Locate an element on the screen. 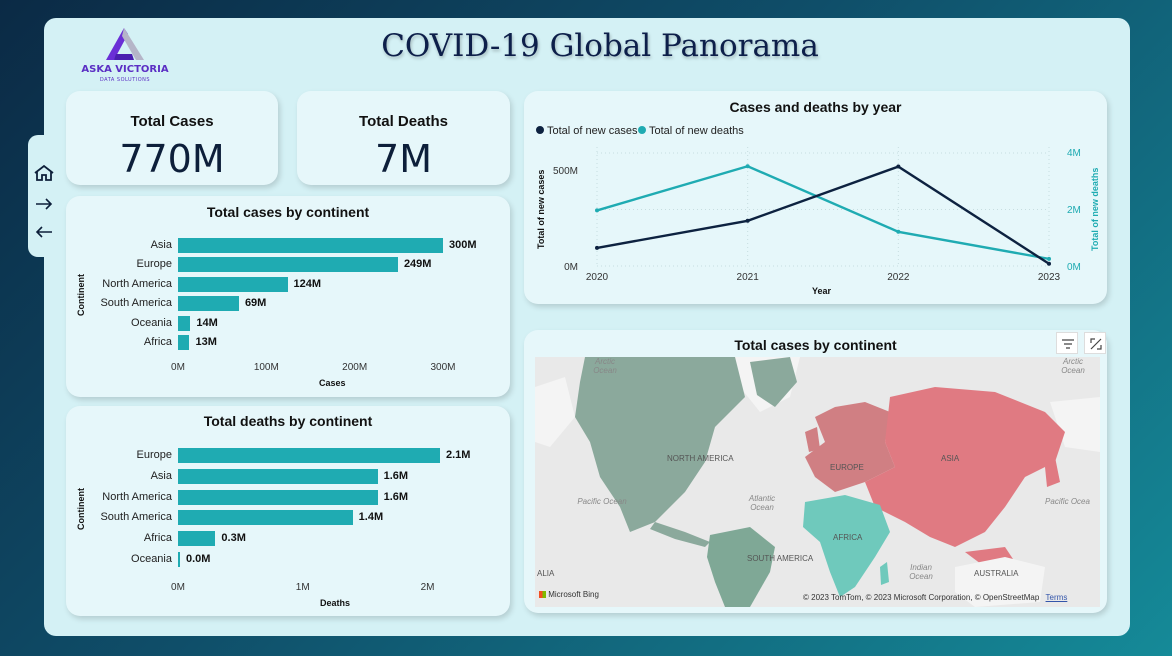  page-title: COVID-19 Global Panorama is located at coordinates (600, 46).